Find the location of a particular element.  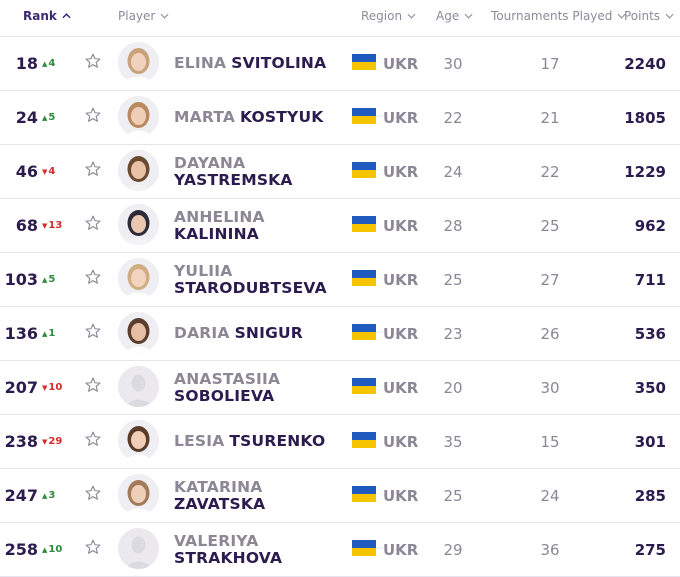

player-name: DAYANA YASTREMSKA is located at coordinates (261, 171).